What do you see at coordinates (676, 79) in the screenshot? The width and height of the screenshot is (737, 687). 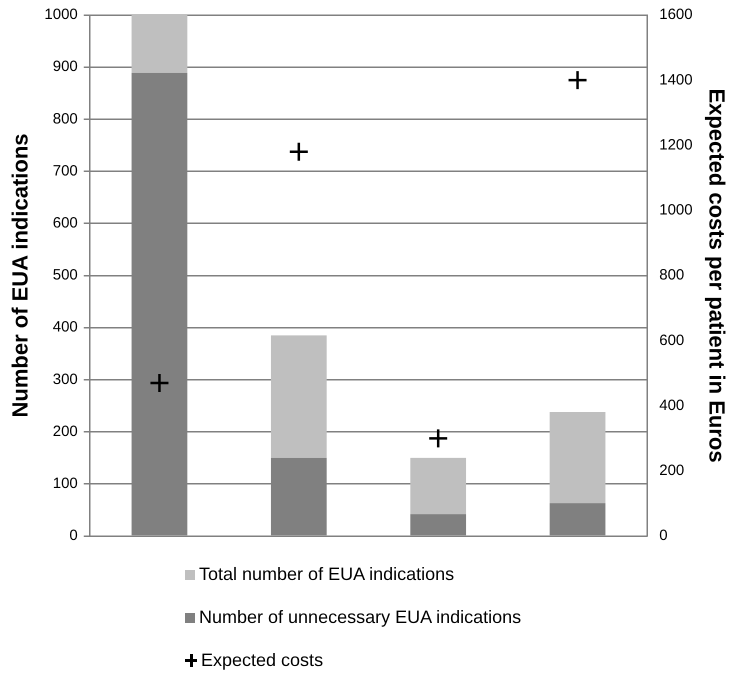 I see `y2-tick-label: 1400` at bounding box center [676, 79].